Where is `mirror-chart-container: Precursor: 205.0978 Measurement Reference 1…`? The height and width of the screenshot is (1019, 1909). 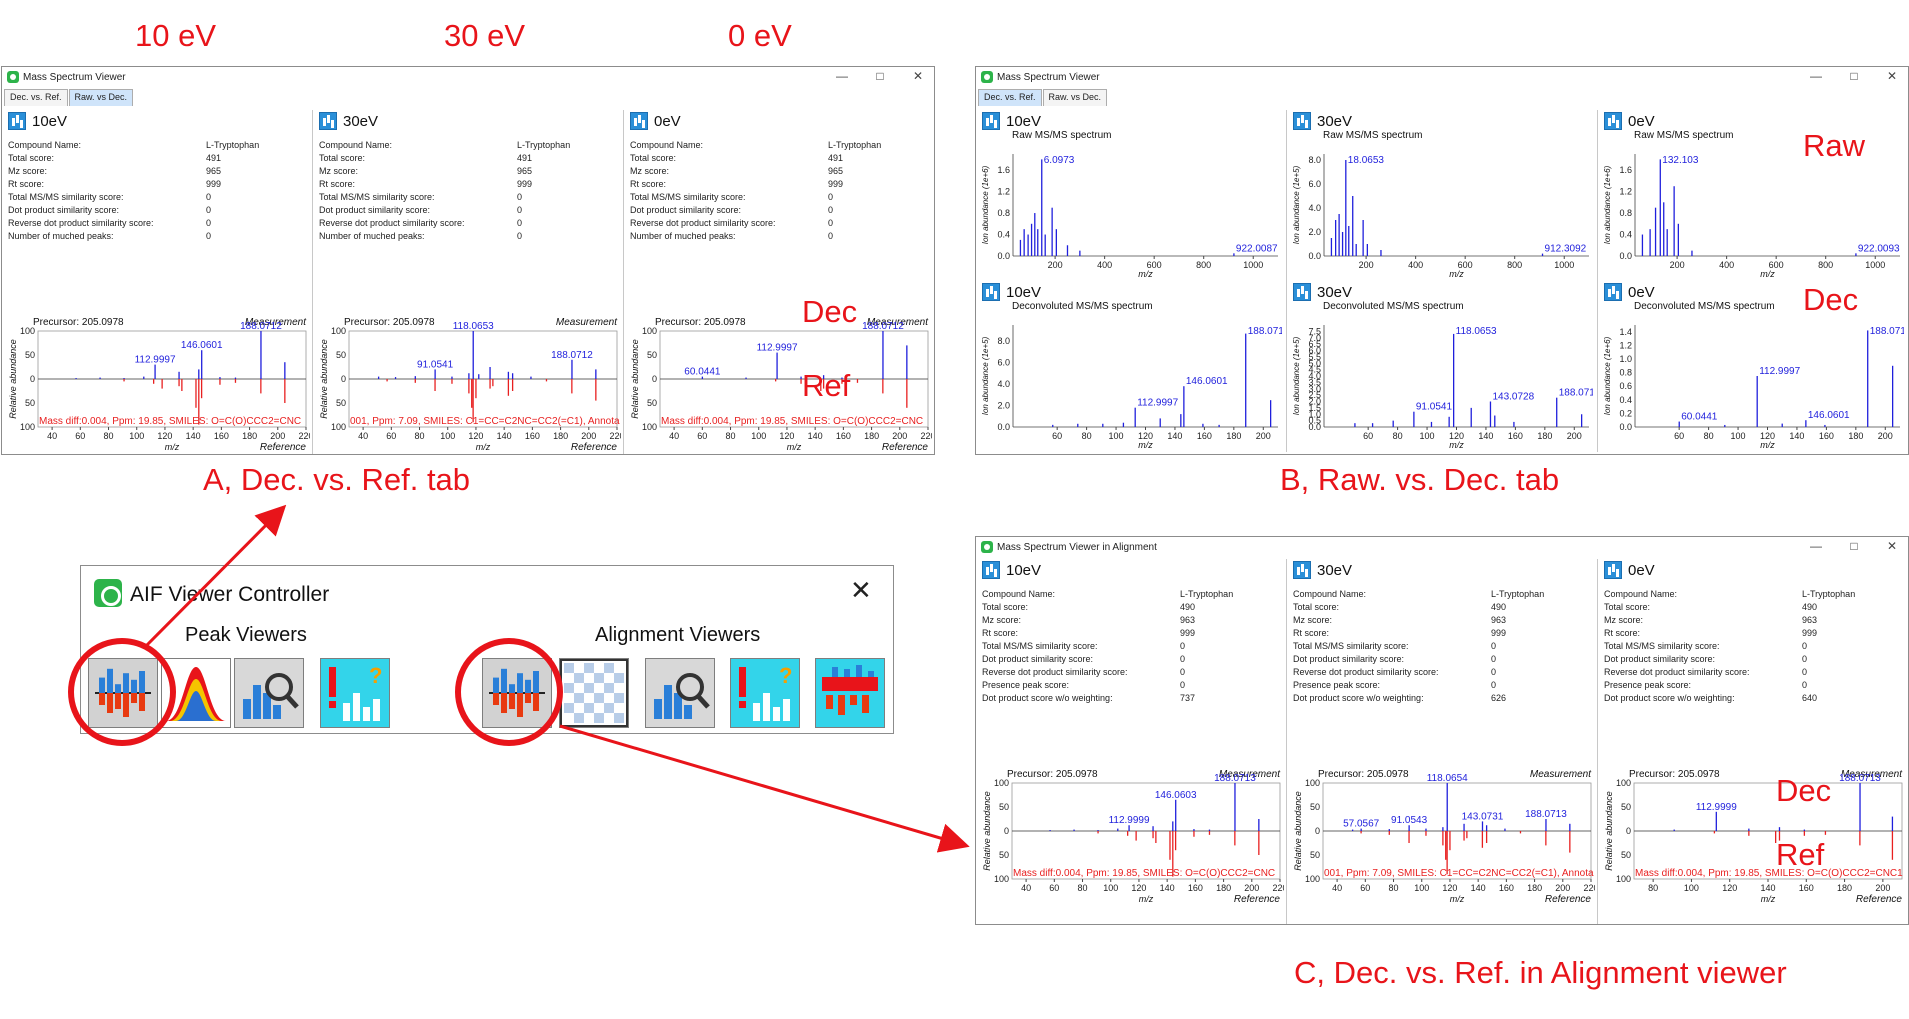 mirror-chart-container: Precursor: 205.0978 Measurement Reference 1… is located at coordinates (1753, 836).